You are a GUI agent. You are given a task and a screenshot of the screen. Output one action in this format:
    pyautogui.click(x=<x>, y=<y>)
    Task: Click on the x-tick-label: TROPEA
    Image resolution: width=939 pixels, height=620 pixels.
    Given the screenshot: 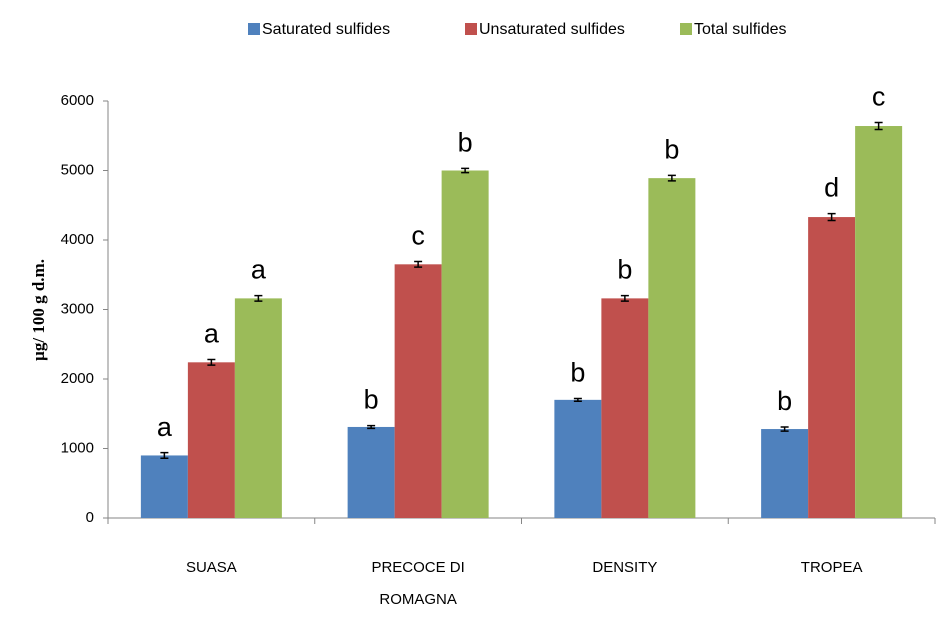 What is the action you would take?
    pyautogui.click(x=831, y=567)
    